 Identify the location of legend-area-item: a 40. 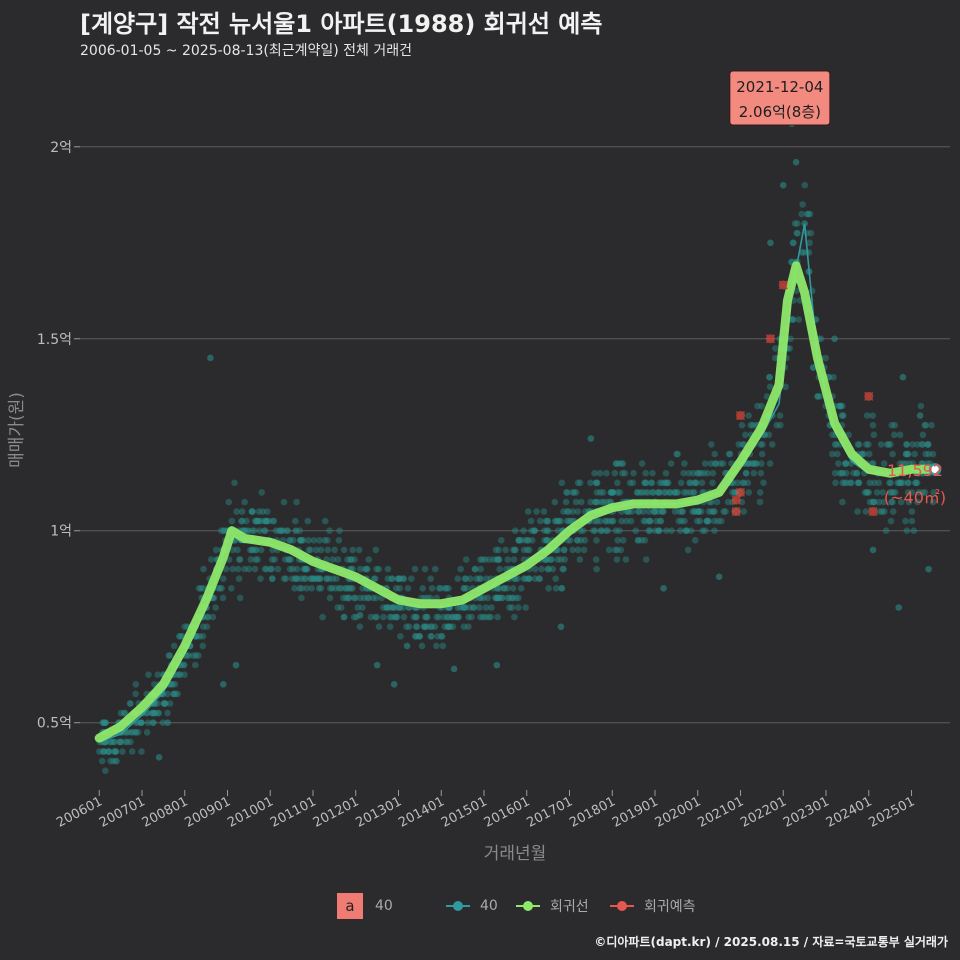
(365, 906).